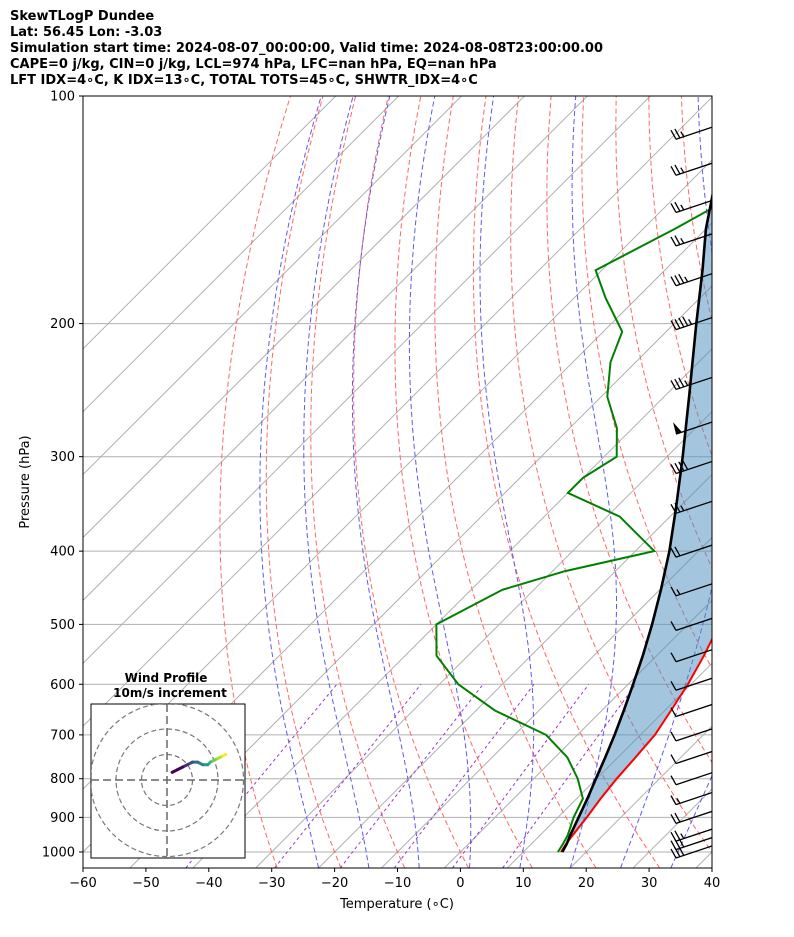  What do you see at coordinates (523, 883) in the screenshot?
I see `x-tick-label: 10` at bounding box center [523, 883].